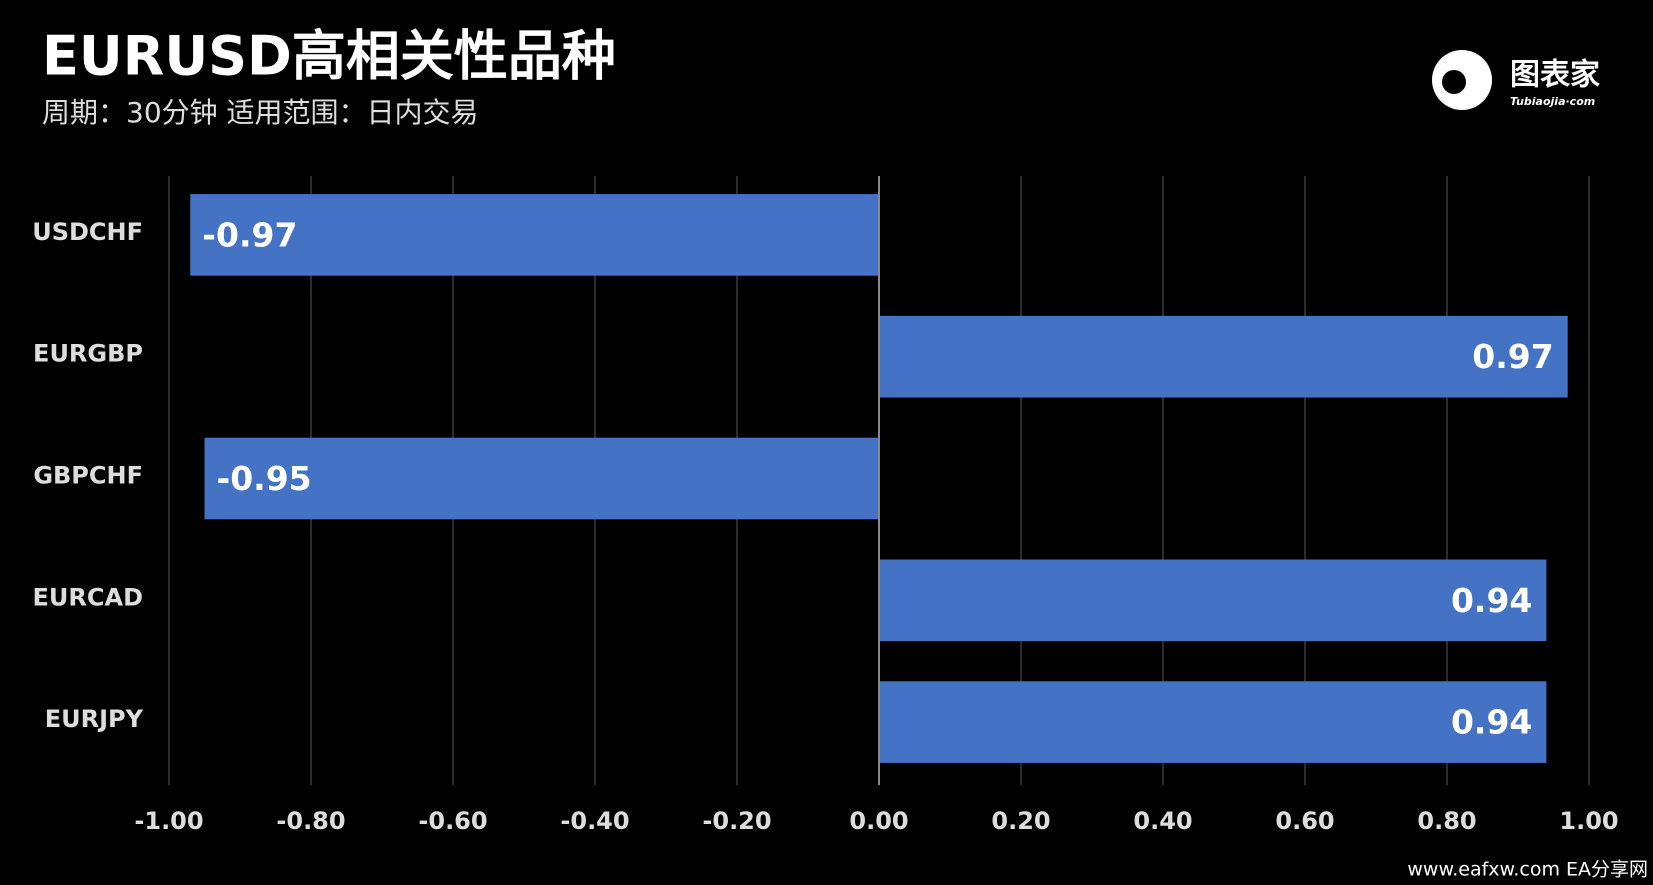  What do you see at coordinates (88, 597) in the screenshot?
I see `y-tick-label: EURCAD` at bounding box center [88, 597].